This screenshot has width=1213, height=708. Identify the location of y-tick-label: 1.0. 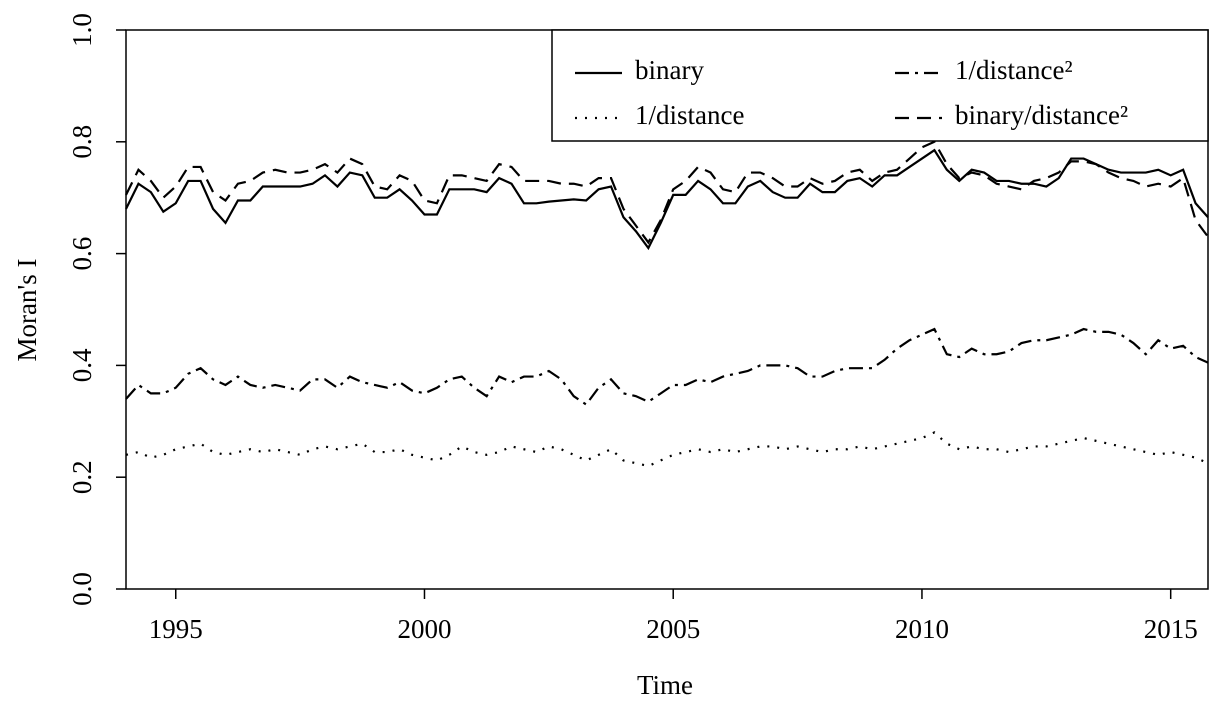
(82, 30).